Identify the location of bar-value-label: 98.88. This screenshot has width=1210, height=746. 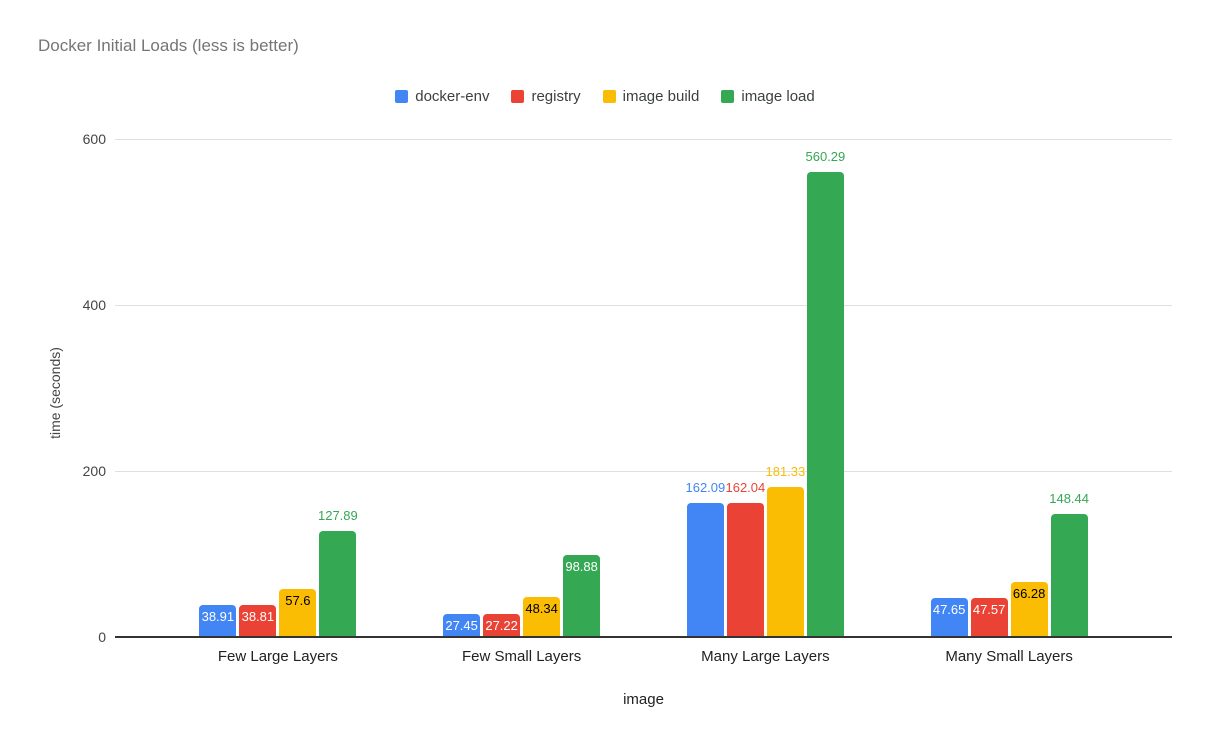
(581, 566).